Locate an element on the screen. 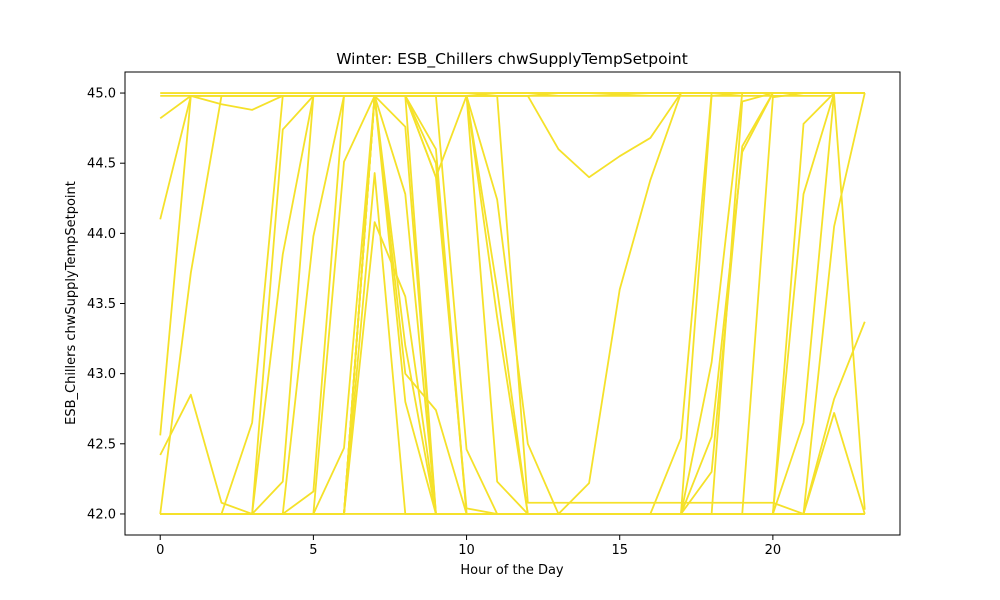 The height and width of the screenshot is (600, 1000). x-tick-label: 15 is located at coordinates (619, 550).